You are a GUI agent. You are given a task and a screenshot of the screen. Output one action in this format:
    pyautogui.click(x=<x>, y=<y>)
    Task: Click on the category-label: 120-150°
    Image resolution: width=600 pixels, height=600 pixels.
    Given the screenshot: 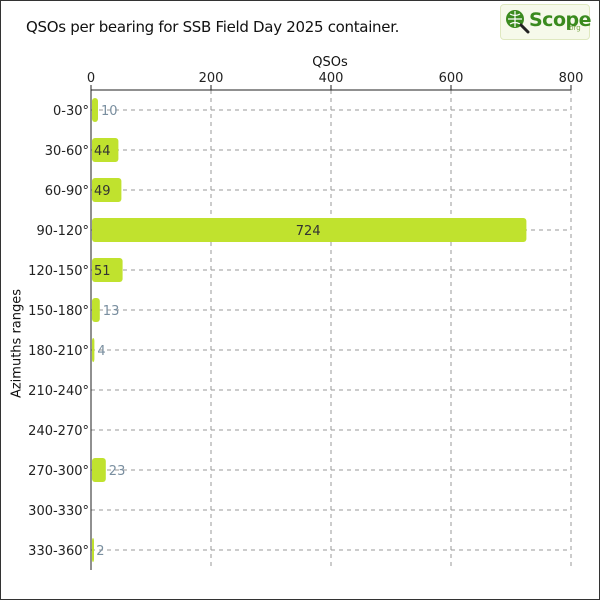 What is the action you would take?
    pyautogui.click(x=58, y=271)
    